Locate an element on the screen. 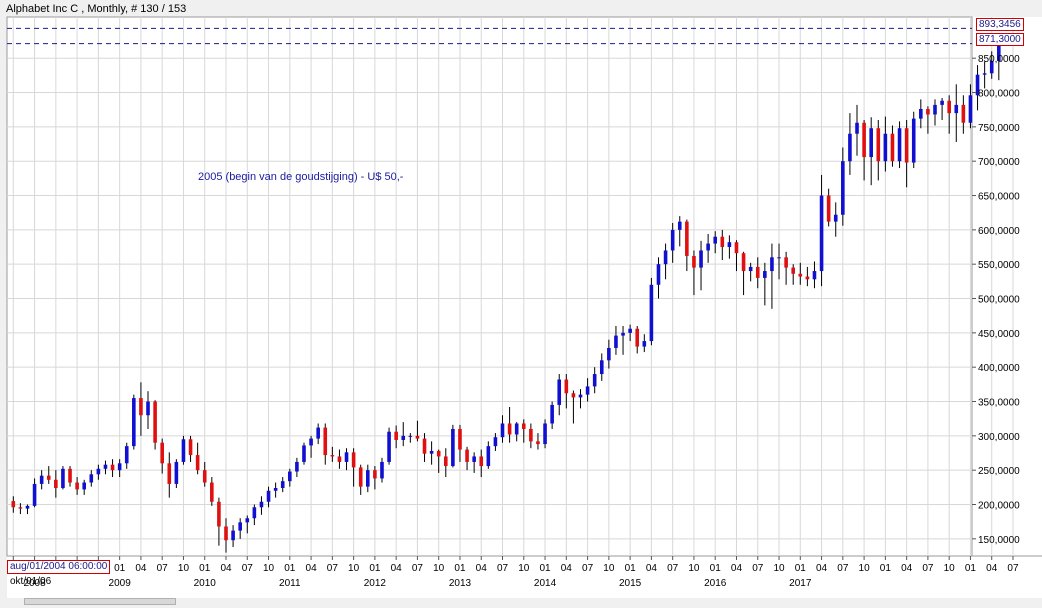 This screenshot has width=1042, height=608. price-tick-label: 150,0000 is located at coordinates (999, 540).